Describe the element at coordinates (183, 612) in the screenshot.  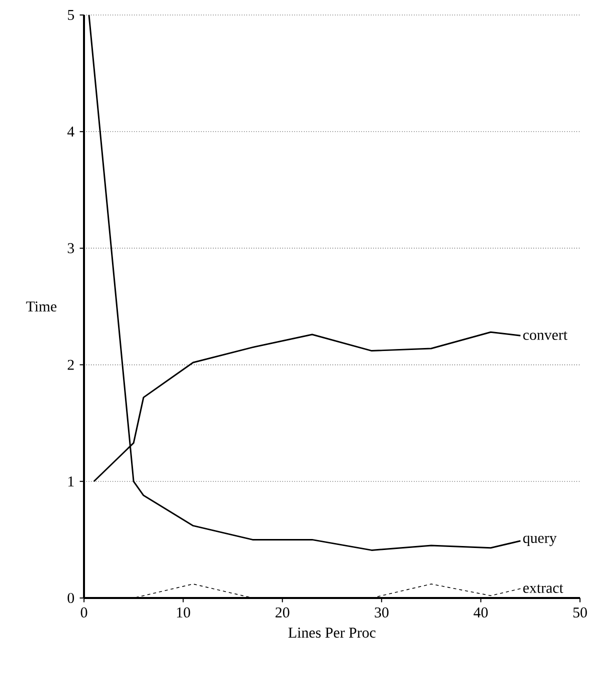
I see `x-tick-label: 10` at that location.